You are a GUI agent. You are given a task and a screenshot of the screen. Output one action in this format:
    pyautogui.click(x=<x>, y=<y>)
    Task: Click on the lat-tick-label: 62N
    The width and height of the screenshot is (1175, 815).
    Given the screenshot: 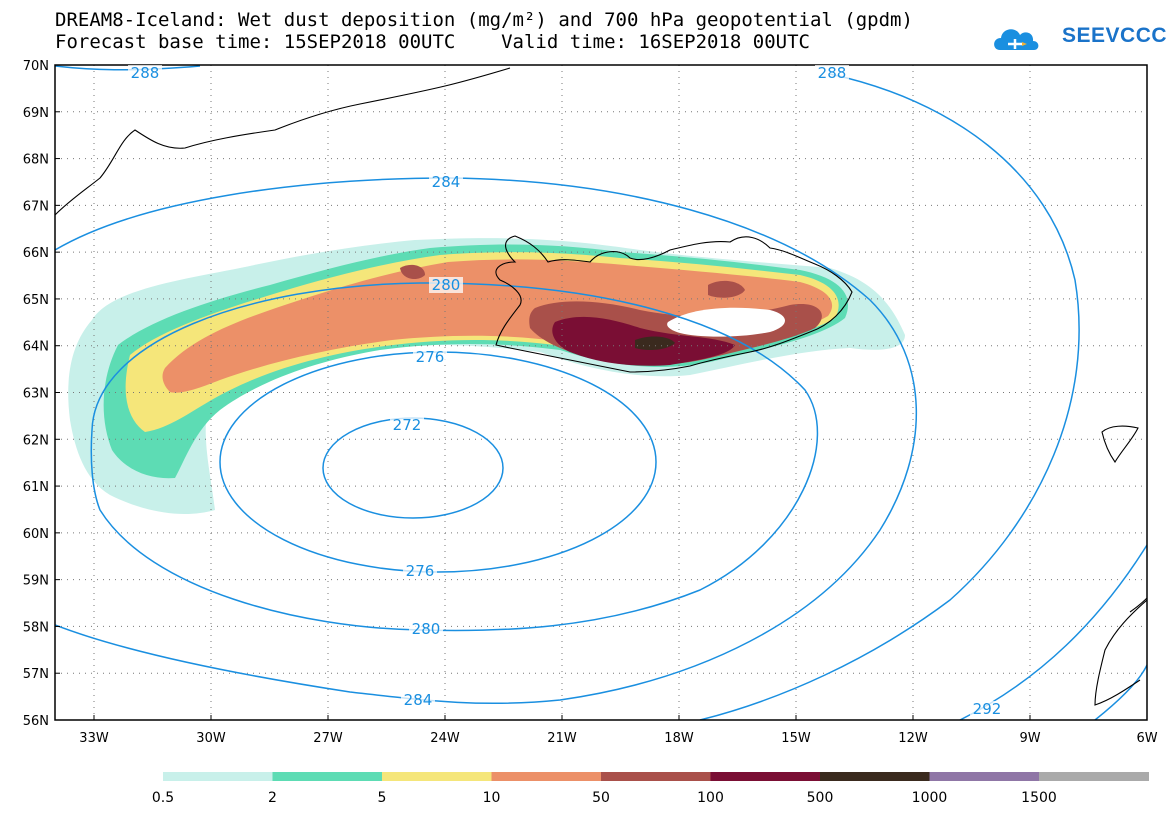 What is the action you would take?
    pyautogui.click(x=36, y=440)
    